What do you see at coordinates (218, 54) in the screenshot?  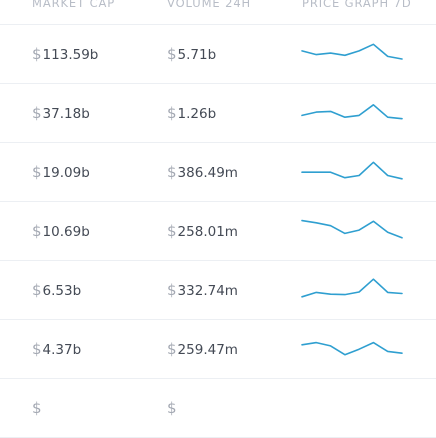 I see `table-row: $113.59b $5.71b` at bounding box center [218, 54].